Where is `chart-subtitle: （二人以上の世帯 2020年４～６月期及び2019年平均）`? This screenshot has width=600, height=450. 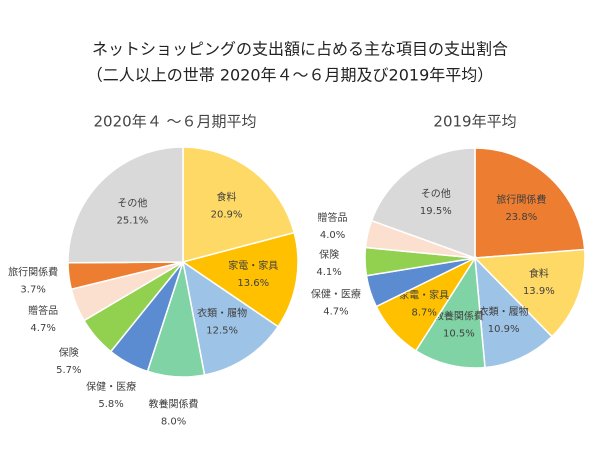 chart-subtitle: （二人以上の世帯 2020年４～６月期及び2019年平均） is located at coordinates (290, 75).